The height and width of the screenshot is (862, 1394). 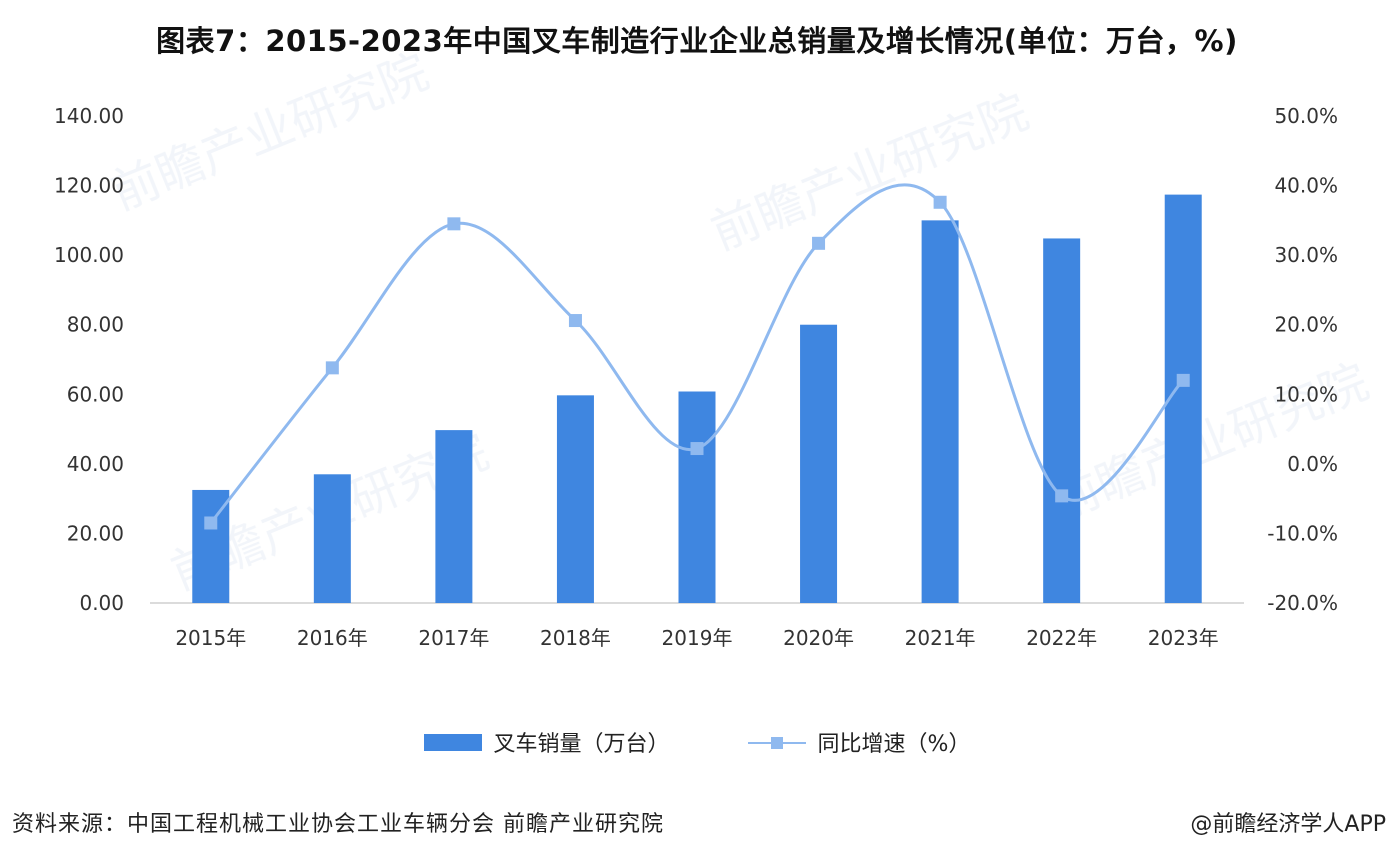 I want to click on legend-item-line: 同比增速（%）, so click(x=859, y=742).